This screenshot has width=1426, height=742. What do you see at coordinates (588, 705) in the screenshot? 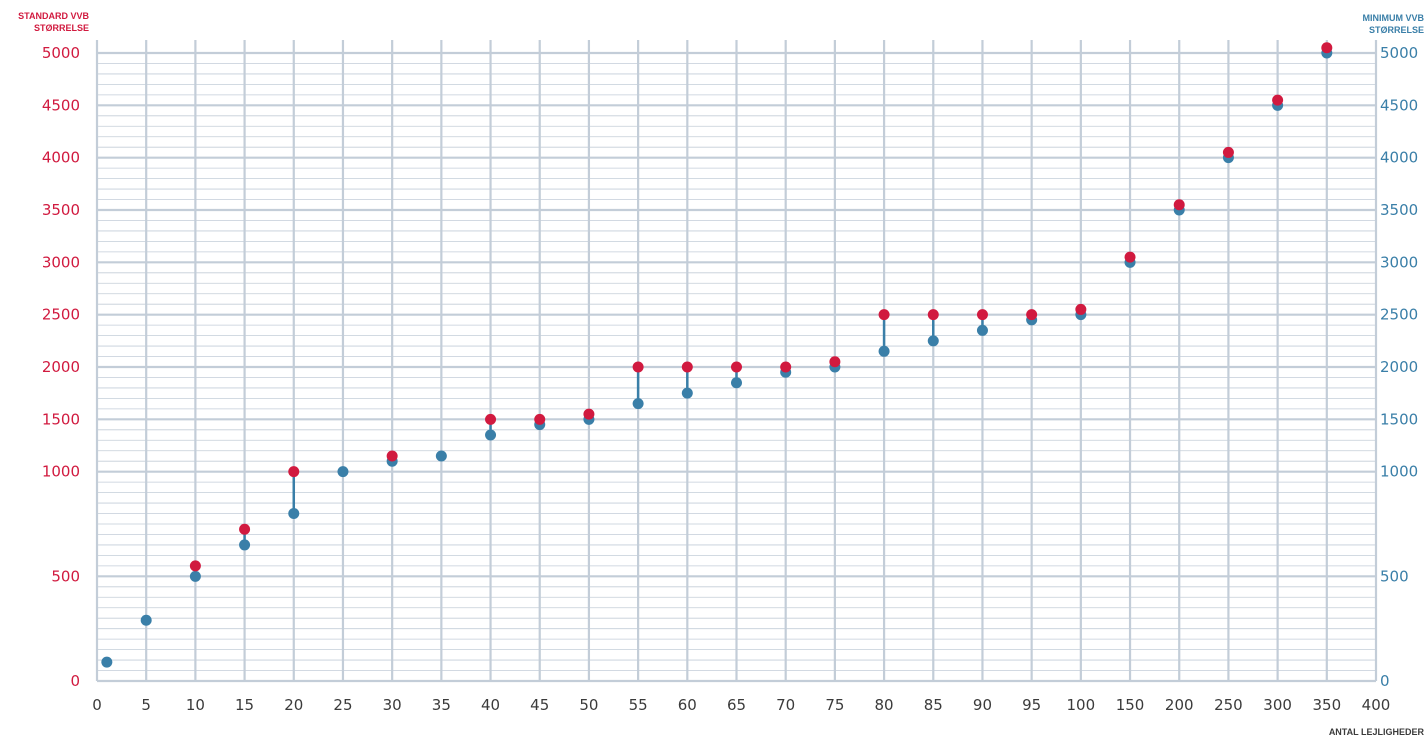
I see `x-tick-label: 50` at bounding box center [588, 705].